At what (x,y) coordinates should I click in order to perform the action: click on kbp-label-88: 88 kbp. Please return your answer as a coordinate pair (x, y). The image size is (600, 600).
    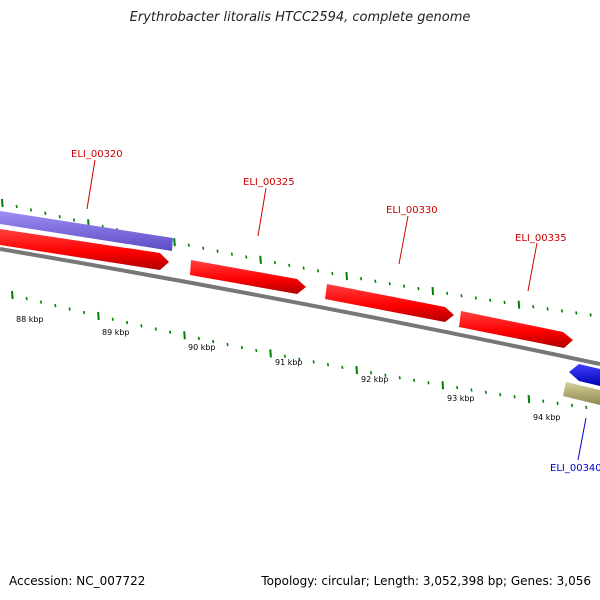
    Looking at the image, I should click on (30, 319).